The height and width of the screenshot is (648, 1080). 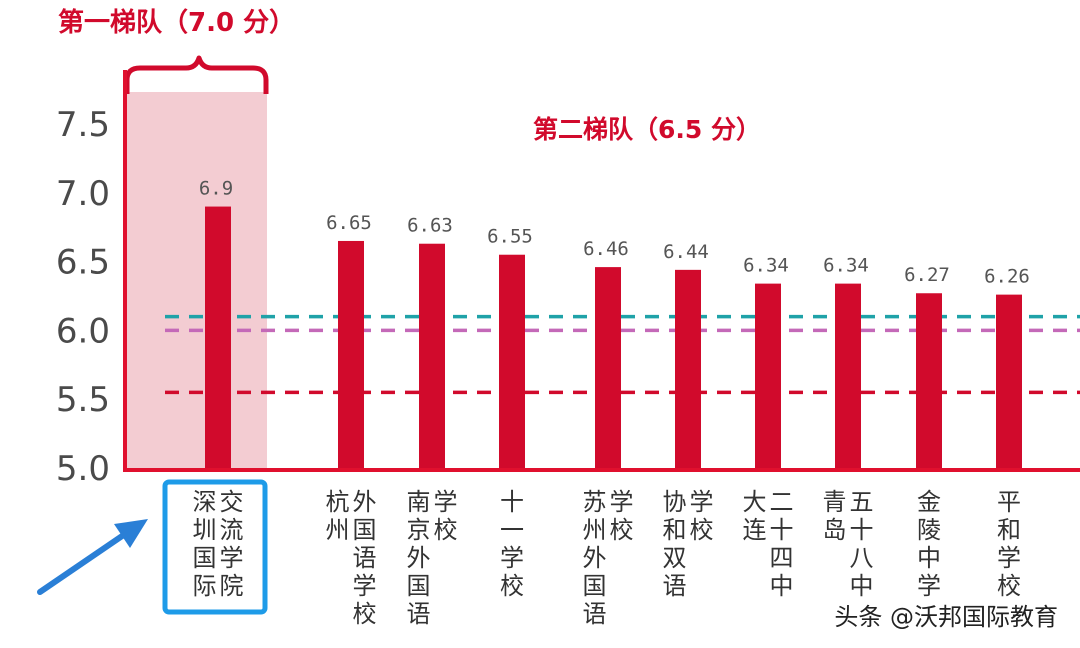 What do you see at coordinates (782, 558) in the screenshot?
I see `x-tick-label: 四` at bounding box center [782, 558].